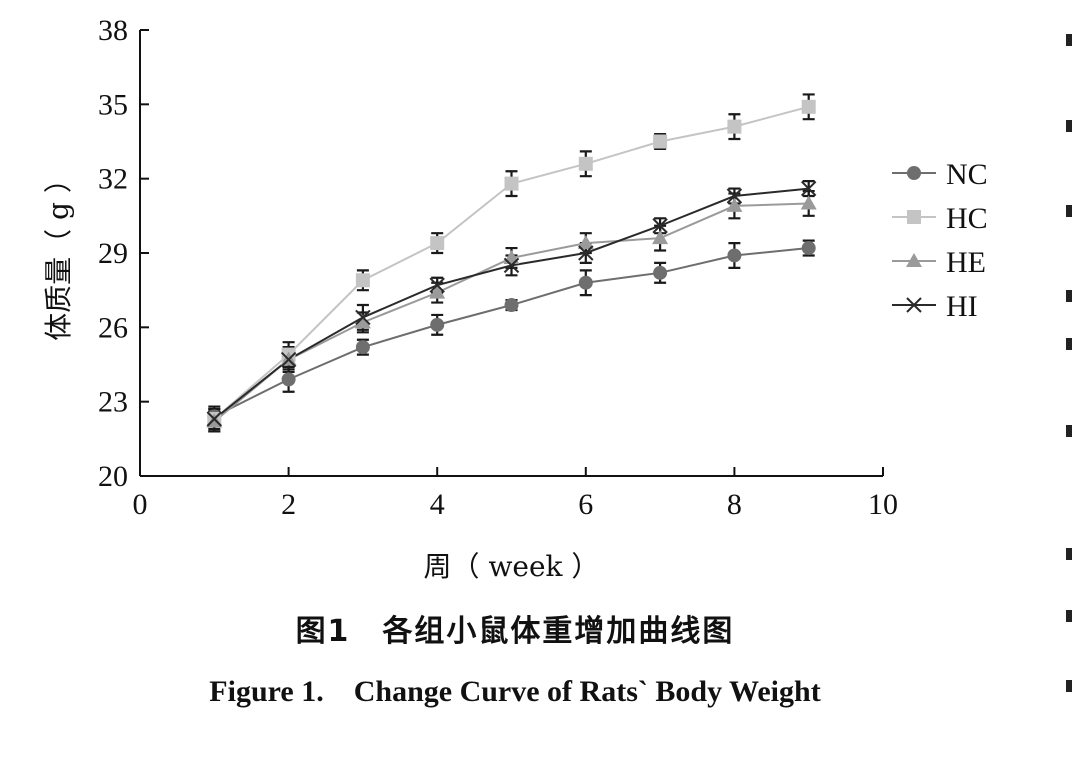 This screenshot has height=780, width=1075. I want to click on y-tick-label: 38, so click(113, 30).